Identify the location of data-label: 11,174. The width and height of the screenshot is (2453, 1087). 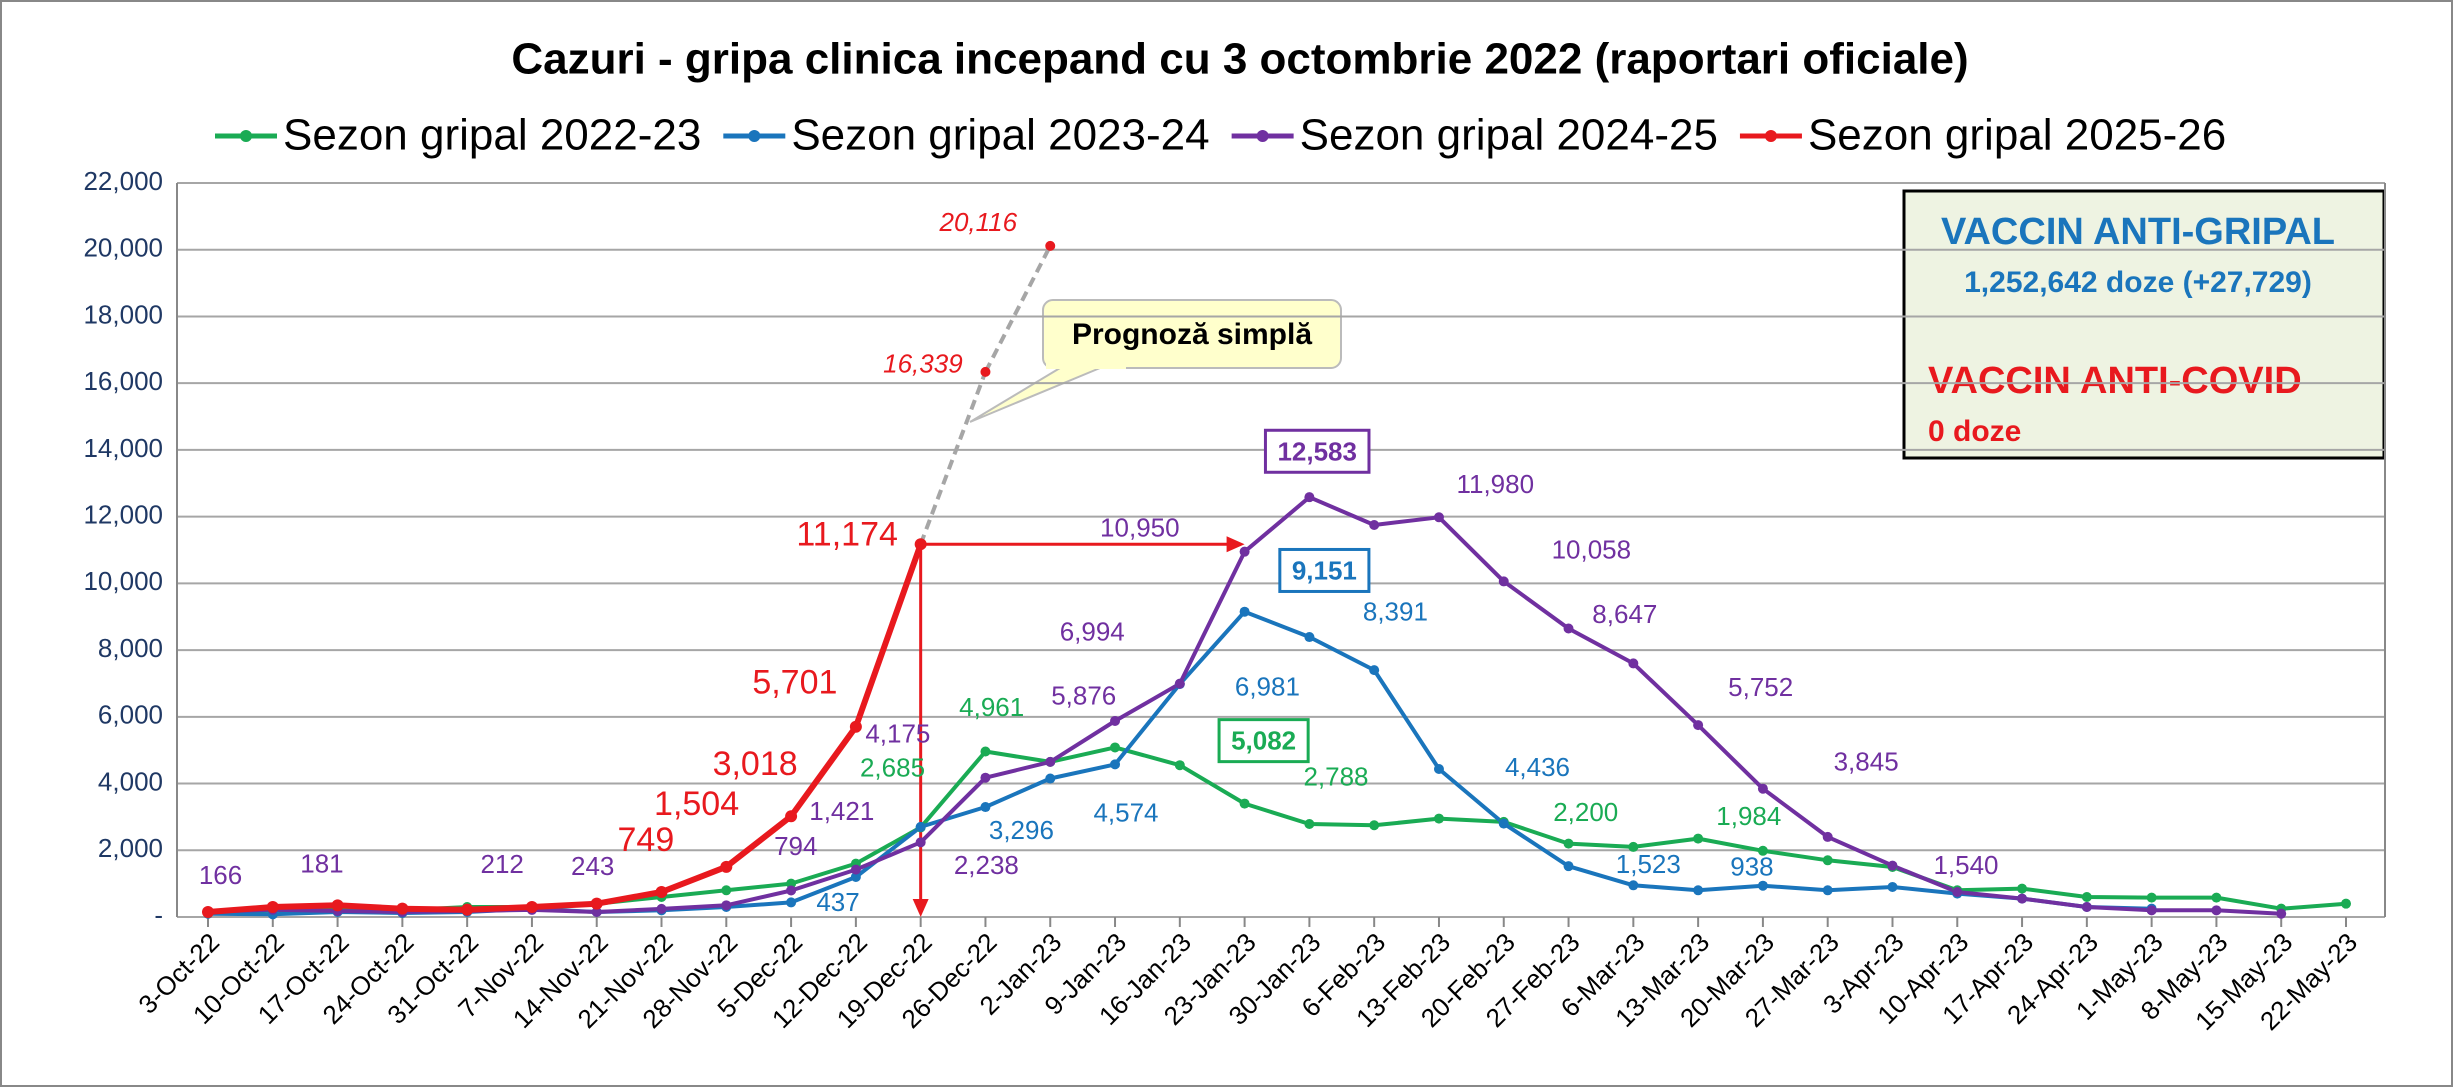
(846, 534).